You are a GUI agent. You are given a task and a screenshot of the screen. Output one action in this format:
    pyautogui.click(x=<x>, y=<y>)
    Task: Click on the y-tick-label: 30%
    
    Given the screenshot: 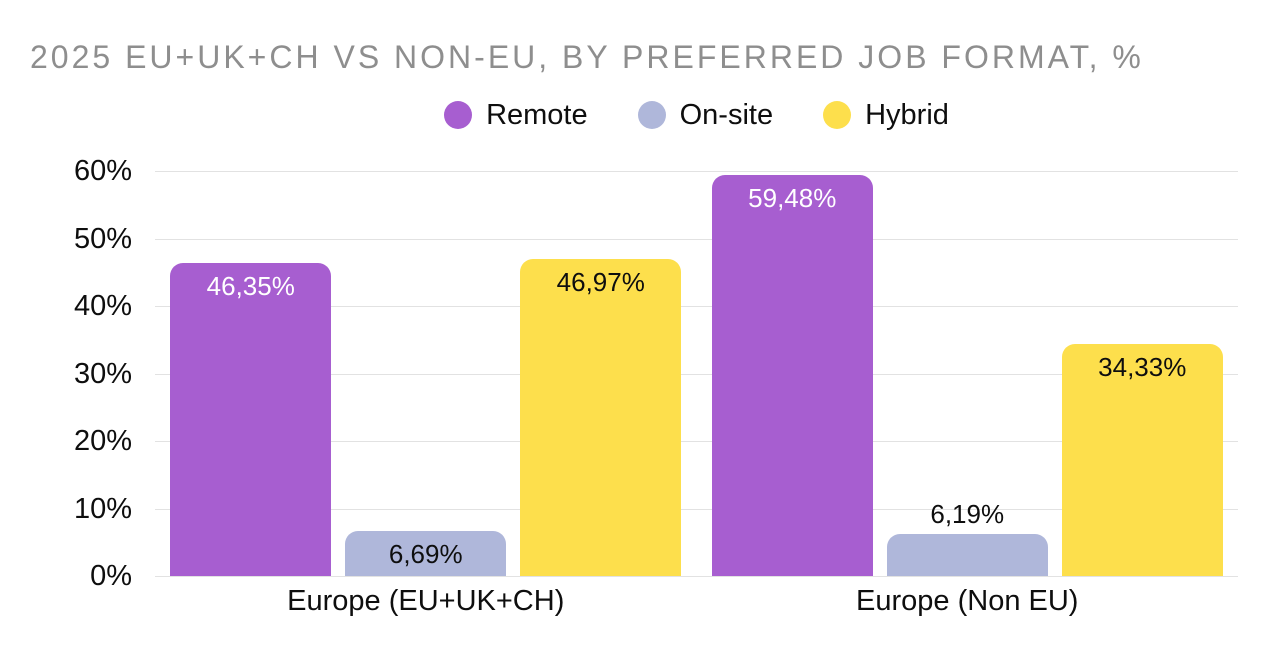 What is the action you would take?
    pyautogui.click(x=102, y=373)
    